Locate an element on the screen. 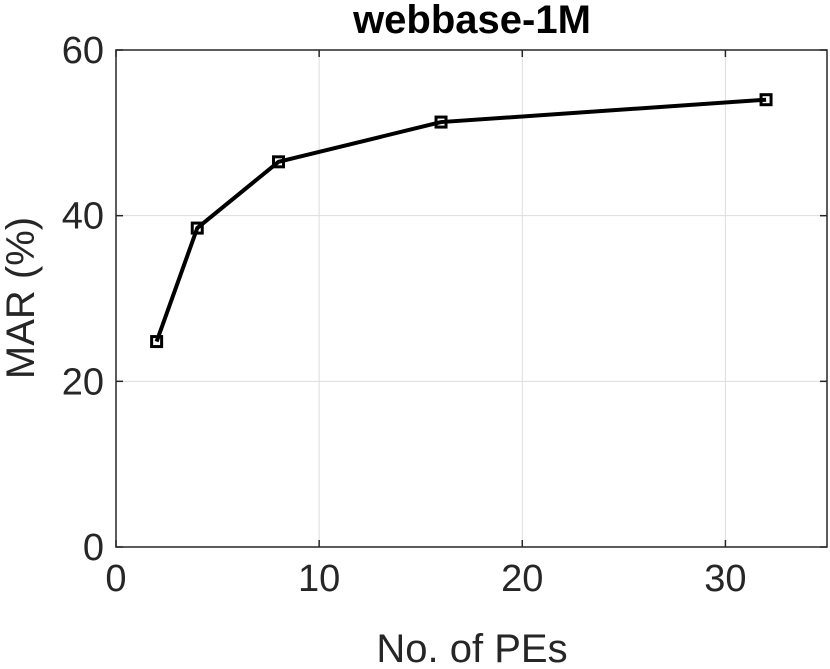 This screenshot has height=669, width=830. x-tick-label: 20 is located at coordinates (522, 579).